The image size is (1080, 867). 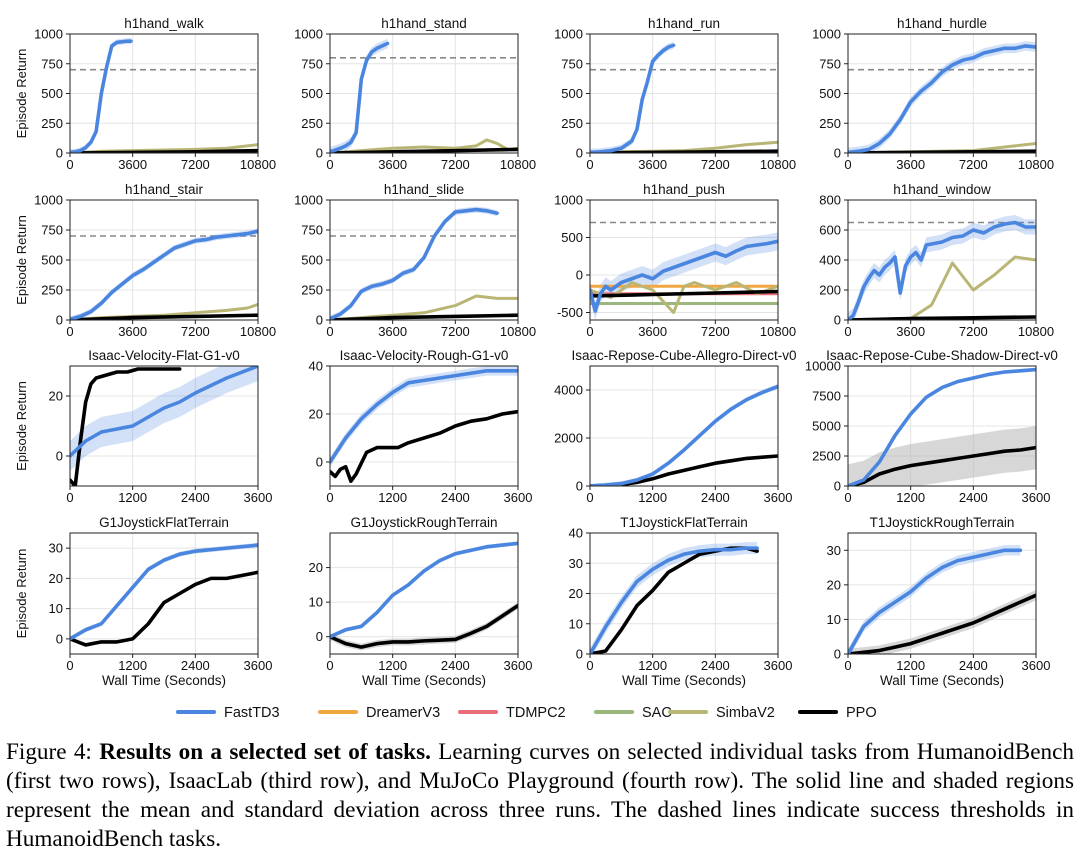 I want to click on legend: FastTD3 DreamerV3 TDMPC2 SAC SimbaV2 PPO, so click(x=526, y=713).